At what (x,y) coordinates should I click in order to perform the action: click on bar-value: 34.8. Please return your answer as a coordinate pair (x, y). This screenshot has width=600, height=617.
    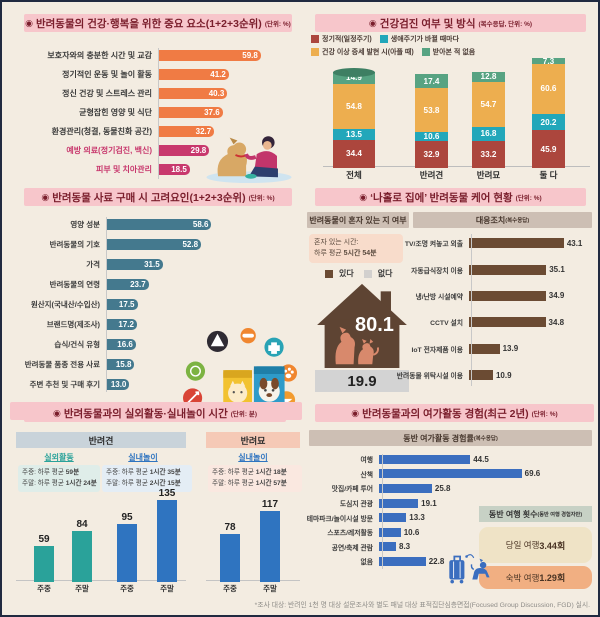
    Looking at the image, I should click on (556, 322).